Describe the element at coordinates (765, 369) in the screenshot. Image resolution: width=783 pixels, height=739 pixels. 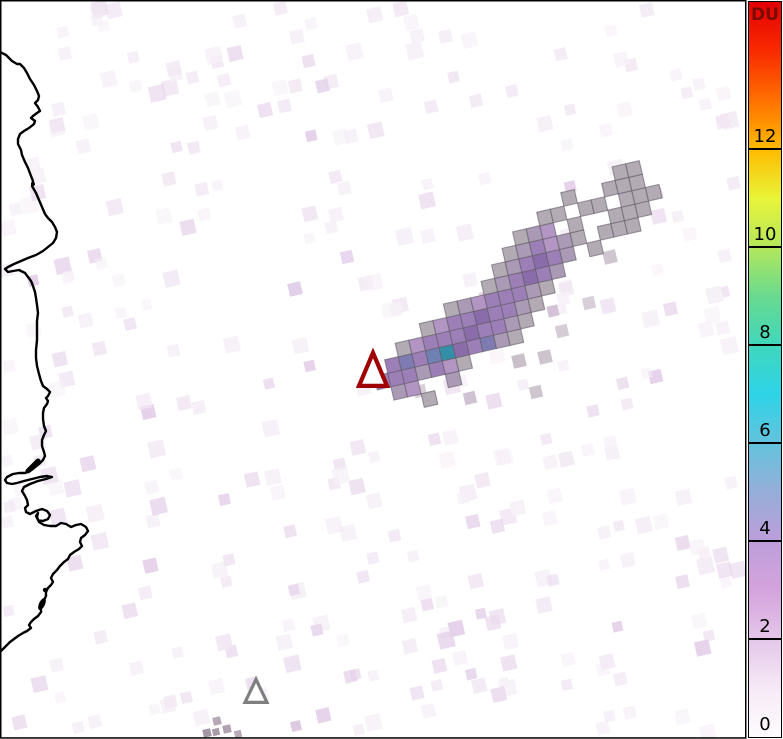
I see `colorbar: DU 12 10 8 6 4 2 0` at that location.